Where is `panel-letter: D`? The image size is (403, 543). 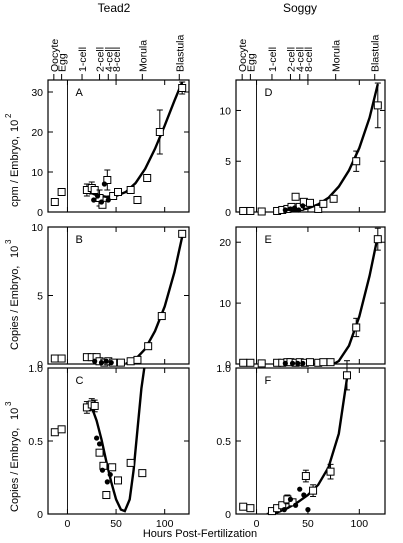
panel-letter: D is located at coordinates (269, 93).